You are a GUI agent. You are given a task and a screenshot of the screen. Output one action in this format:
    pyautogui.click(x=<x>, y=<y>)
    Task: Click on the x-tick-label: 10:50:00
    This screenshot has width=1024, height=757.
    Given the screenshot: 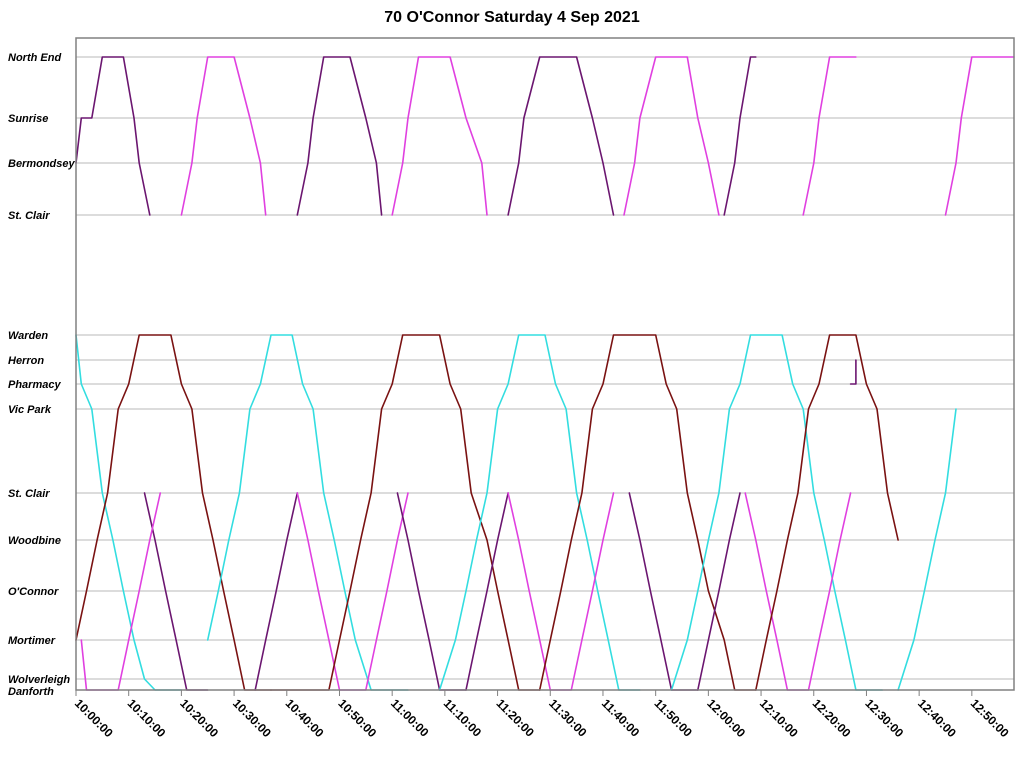 What is the action you would take?
    pyautogui.click(x=357, y=718)
    